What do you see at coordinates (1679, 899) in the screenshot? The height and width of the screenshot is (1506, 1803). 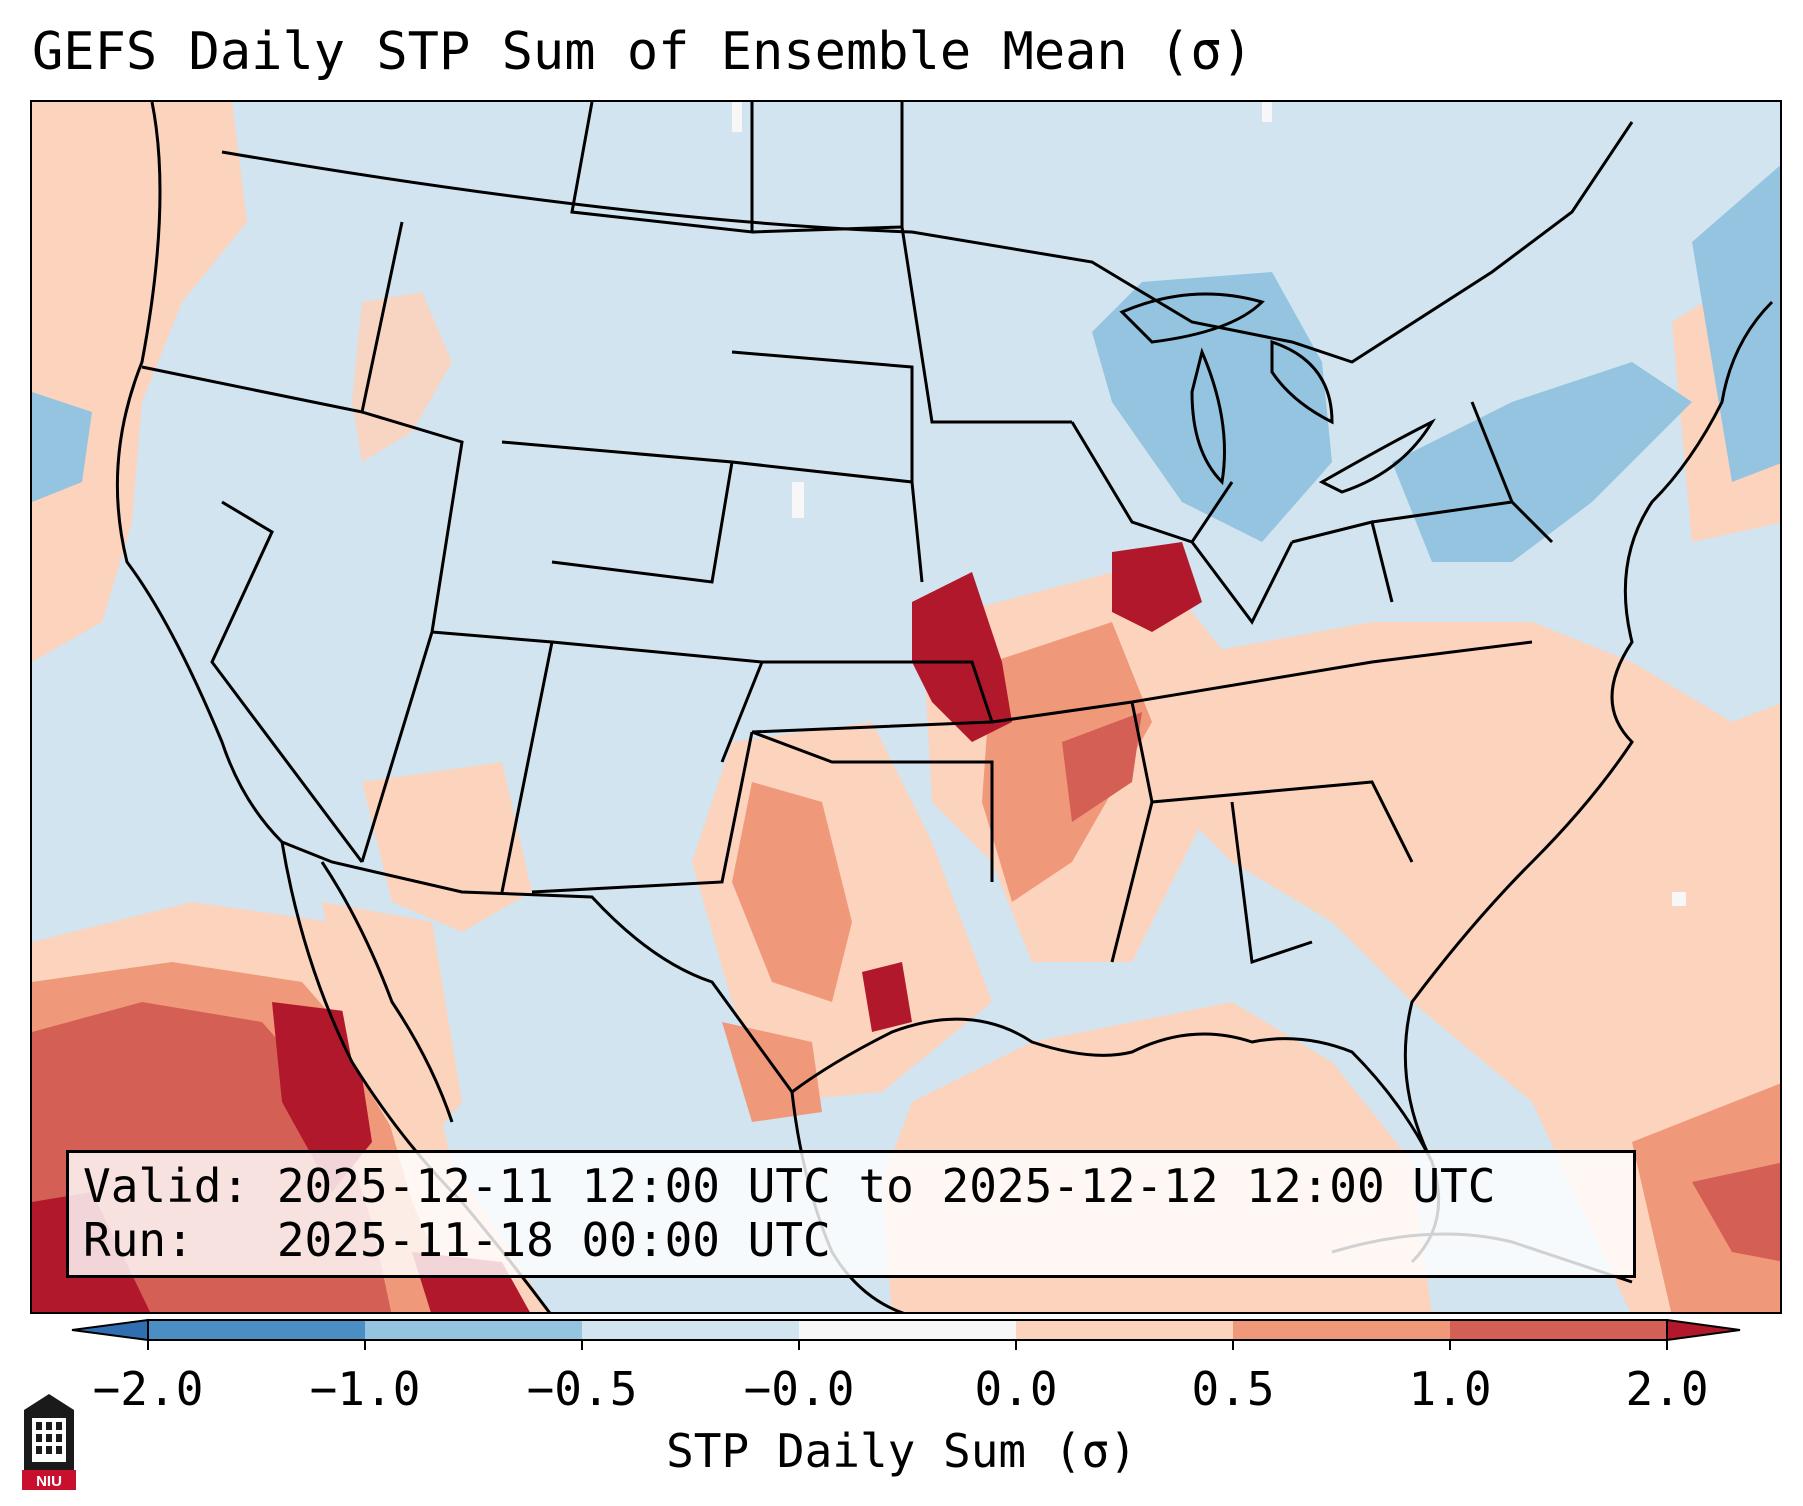 I see `anomaly-white-atl` at bounding box center [1679, 899].